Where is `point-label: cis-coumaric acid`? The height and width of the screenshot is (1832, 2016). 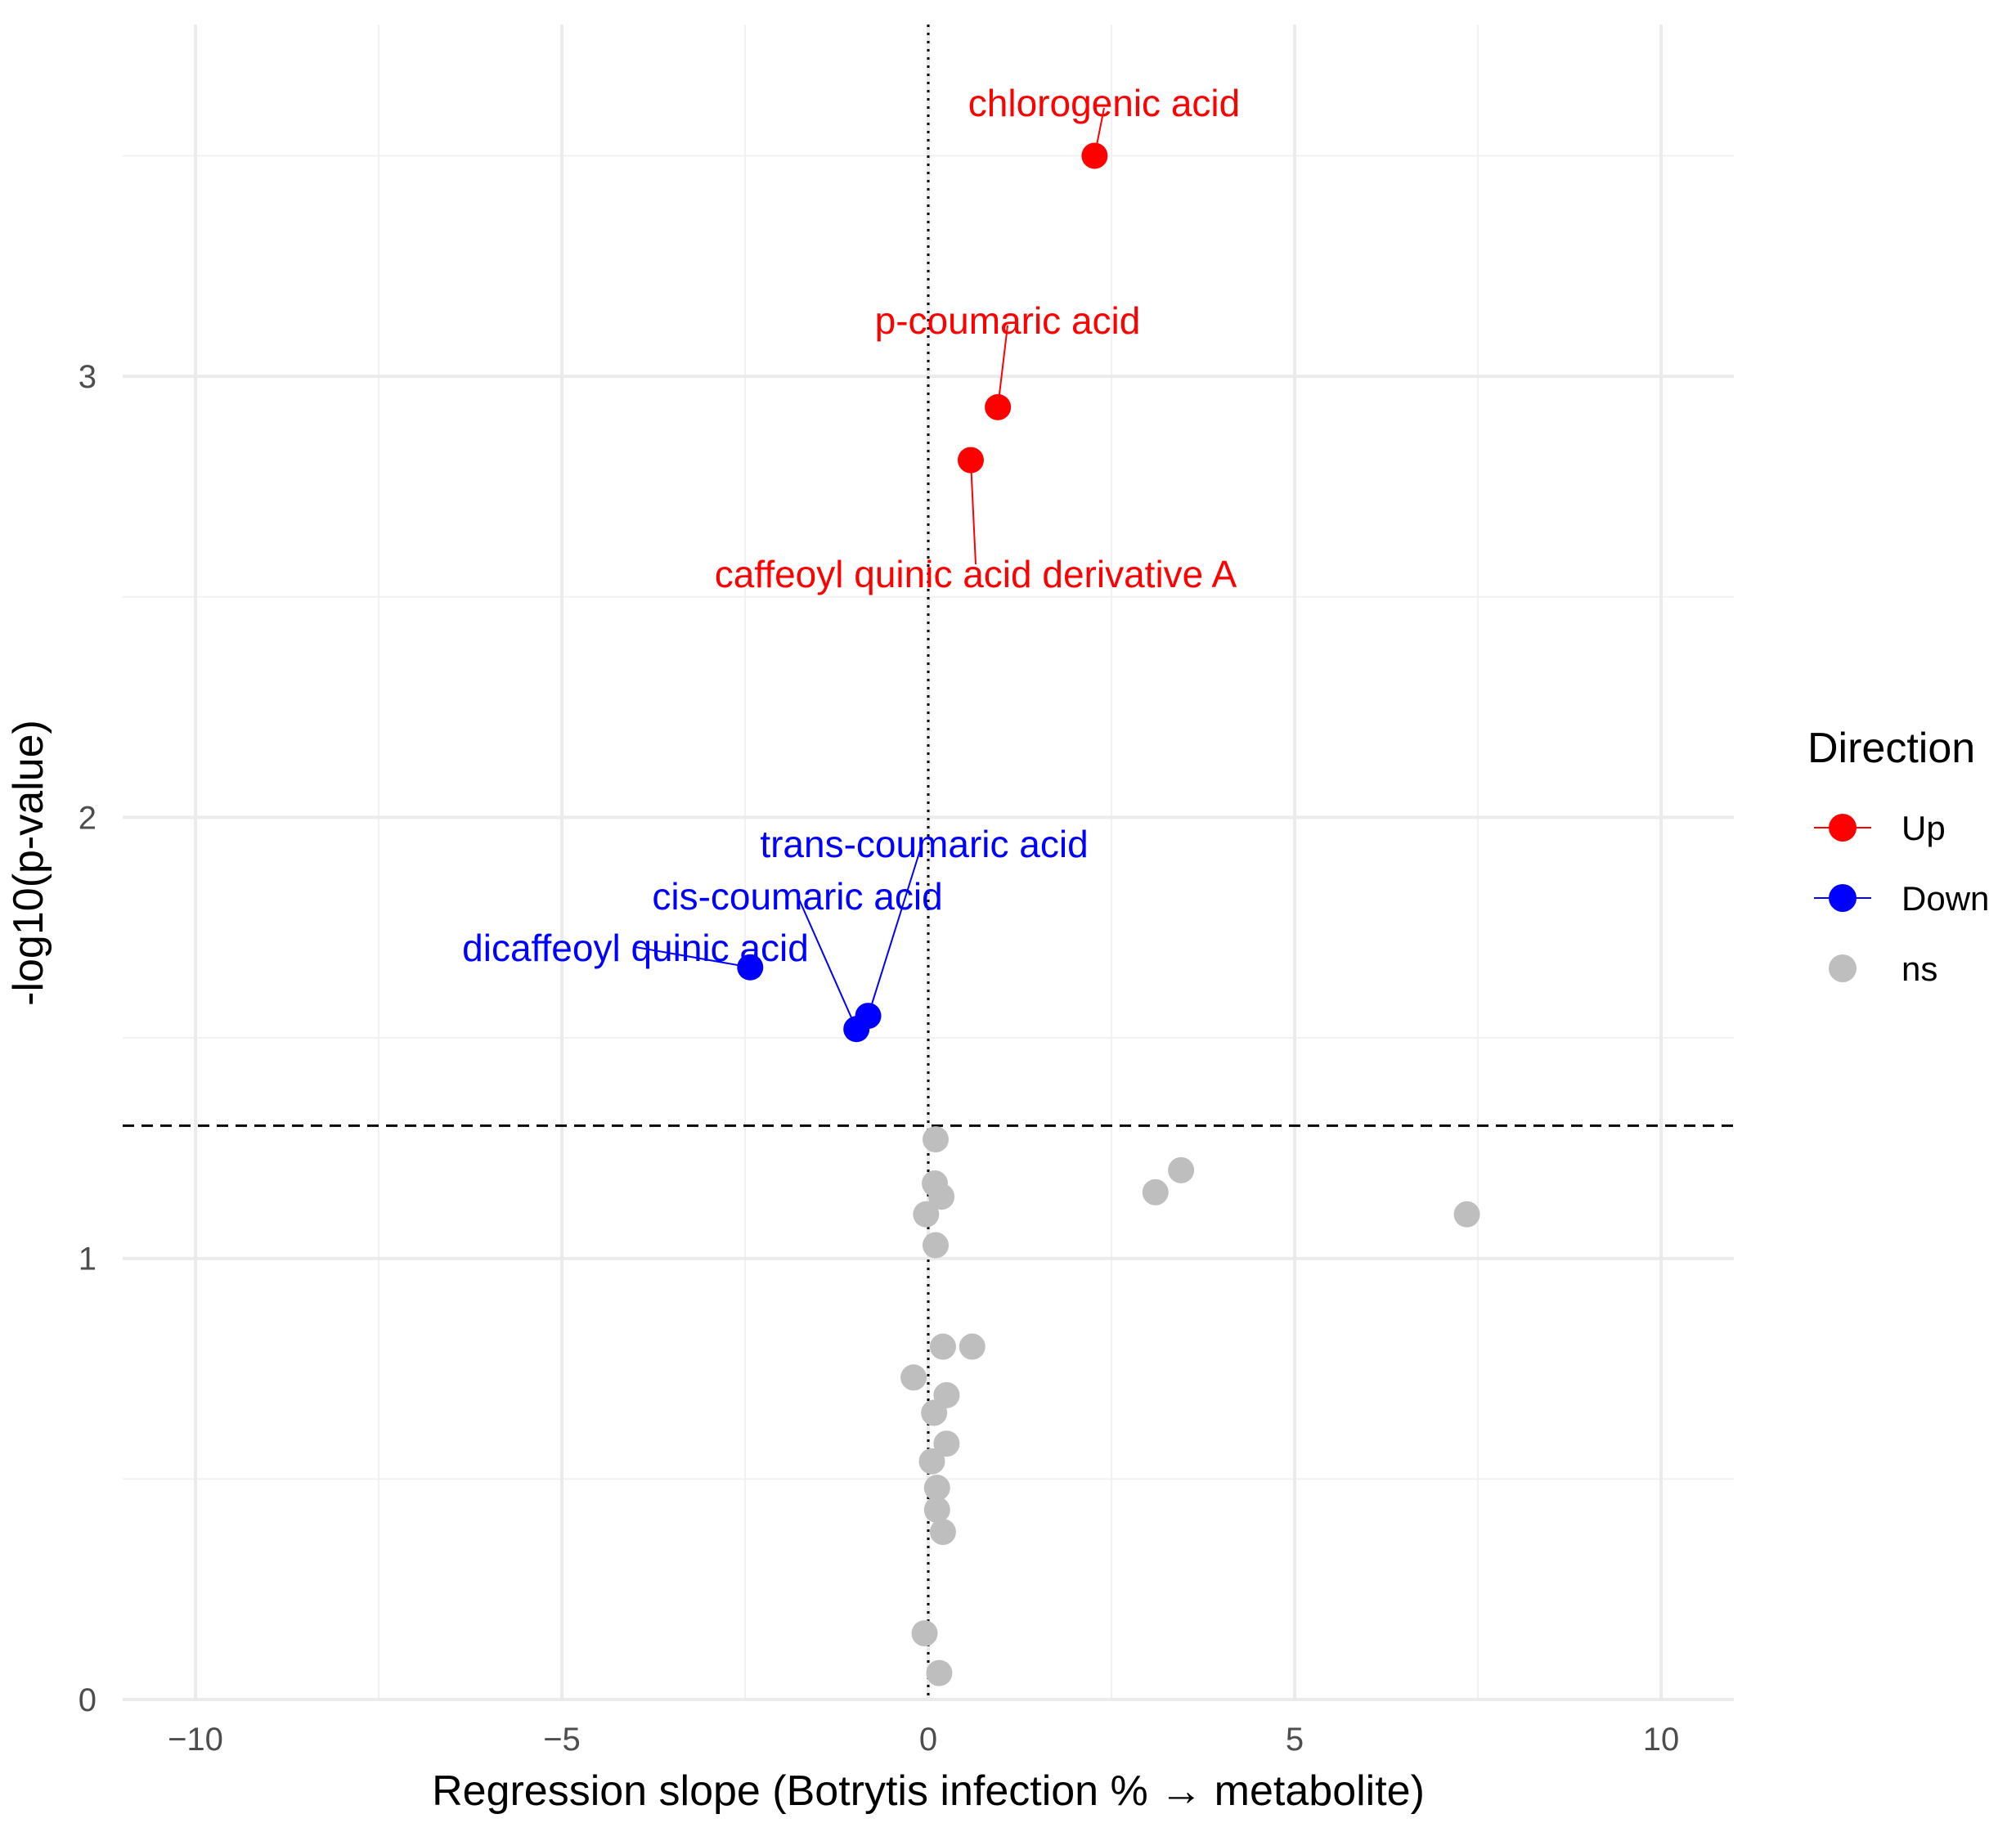 point-label: cis-coumaric acid is located at coordinates (797, 896).